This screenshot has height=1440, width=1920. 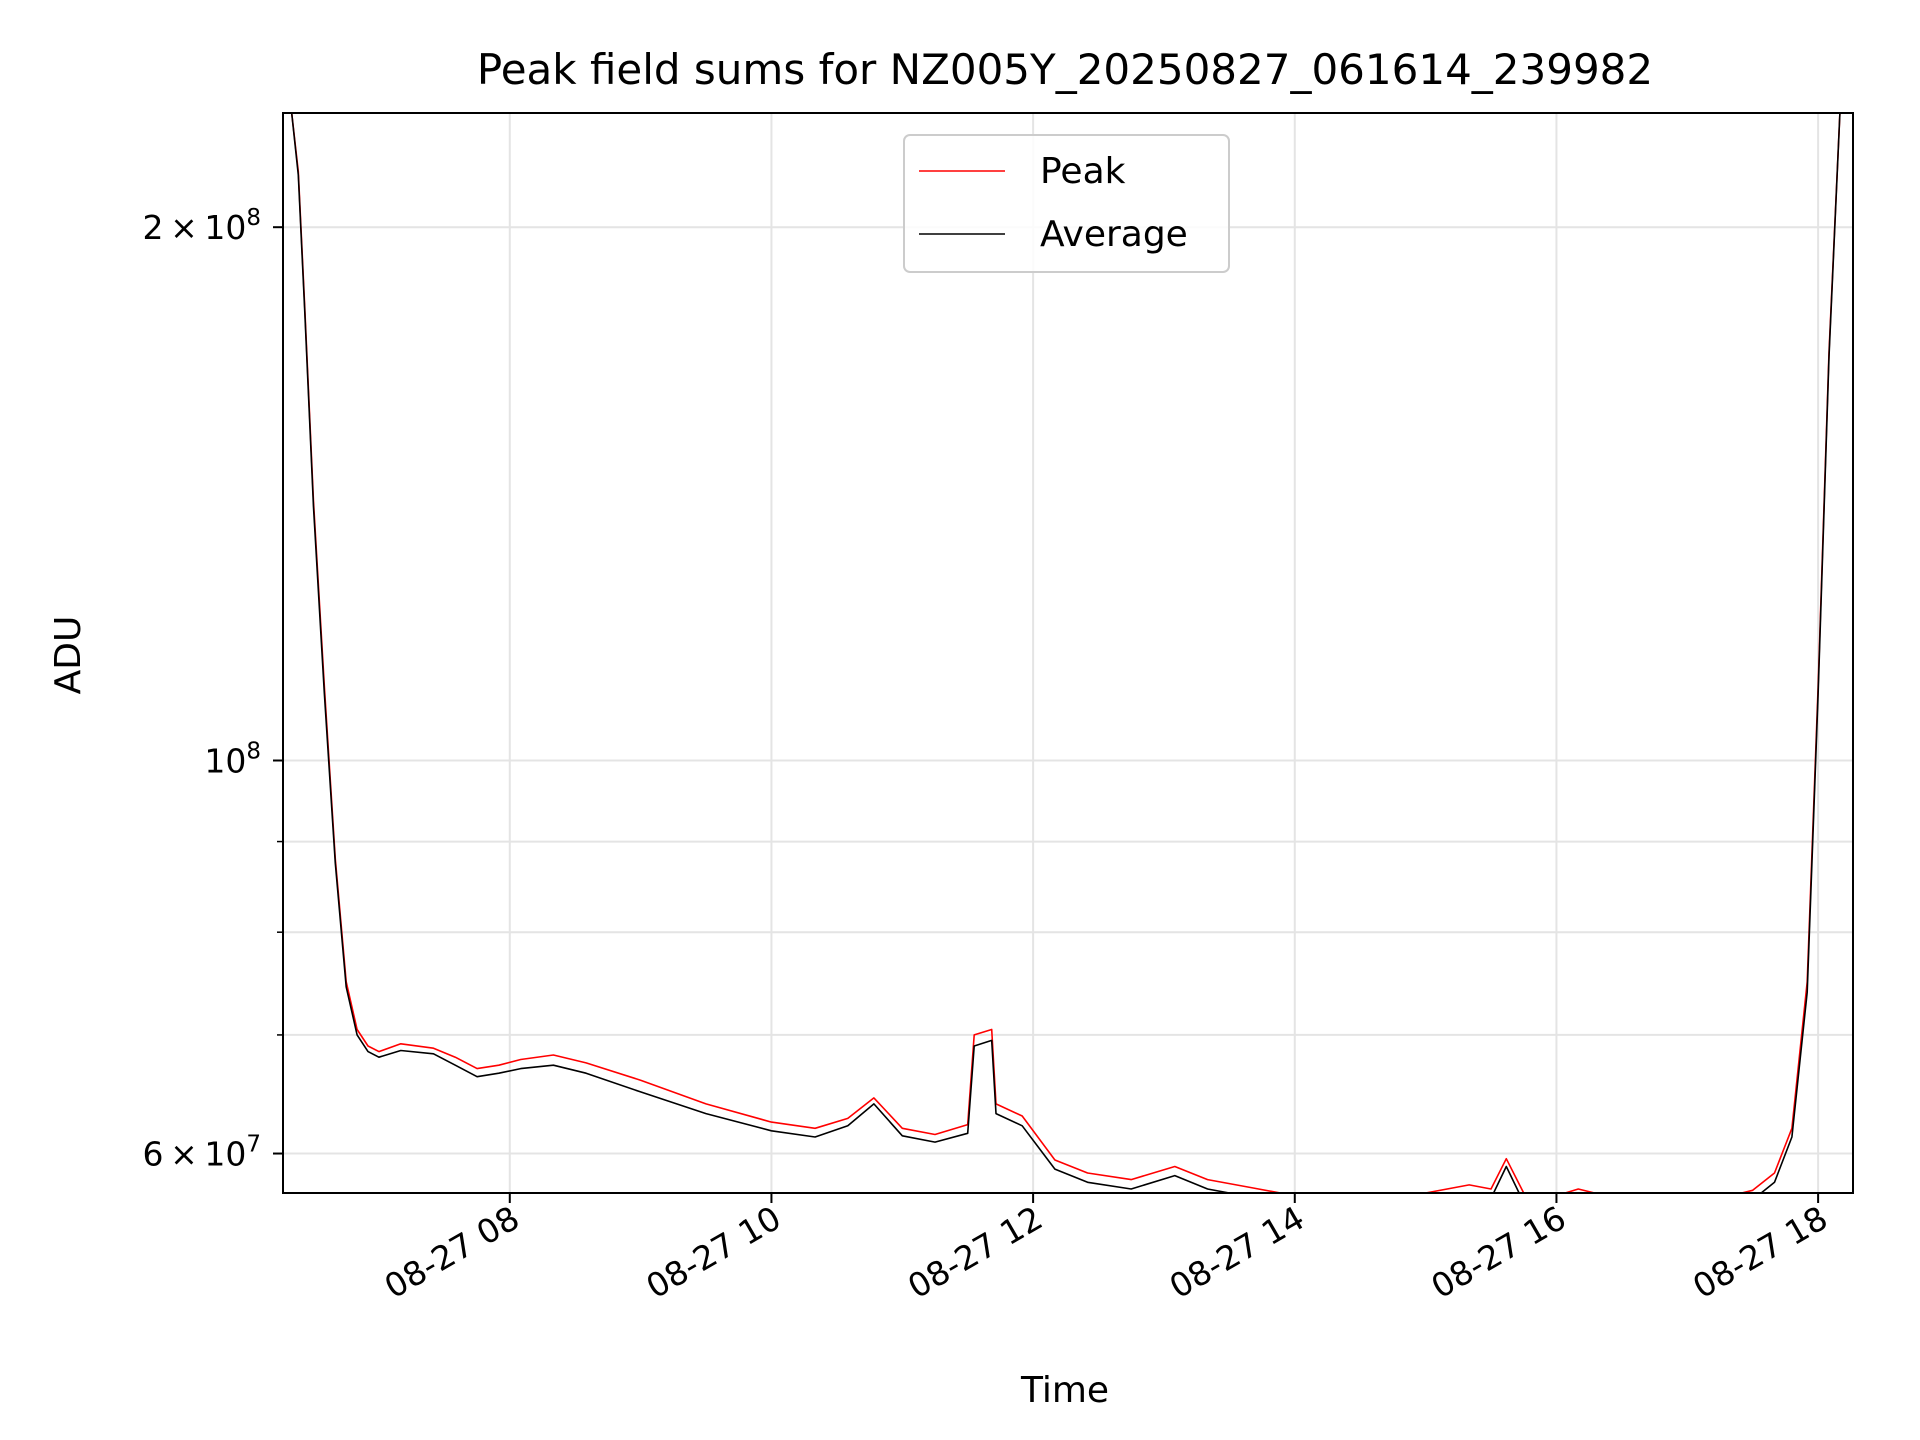 What do you see at coordinates (68, 655) in the screenshot?
I see `y-axis-label: ADU` at bounding box center [68, 655].